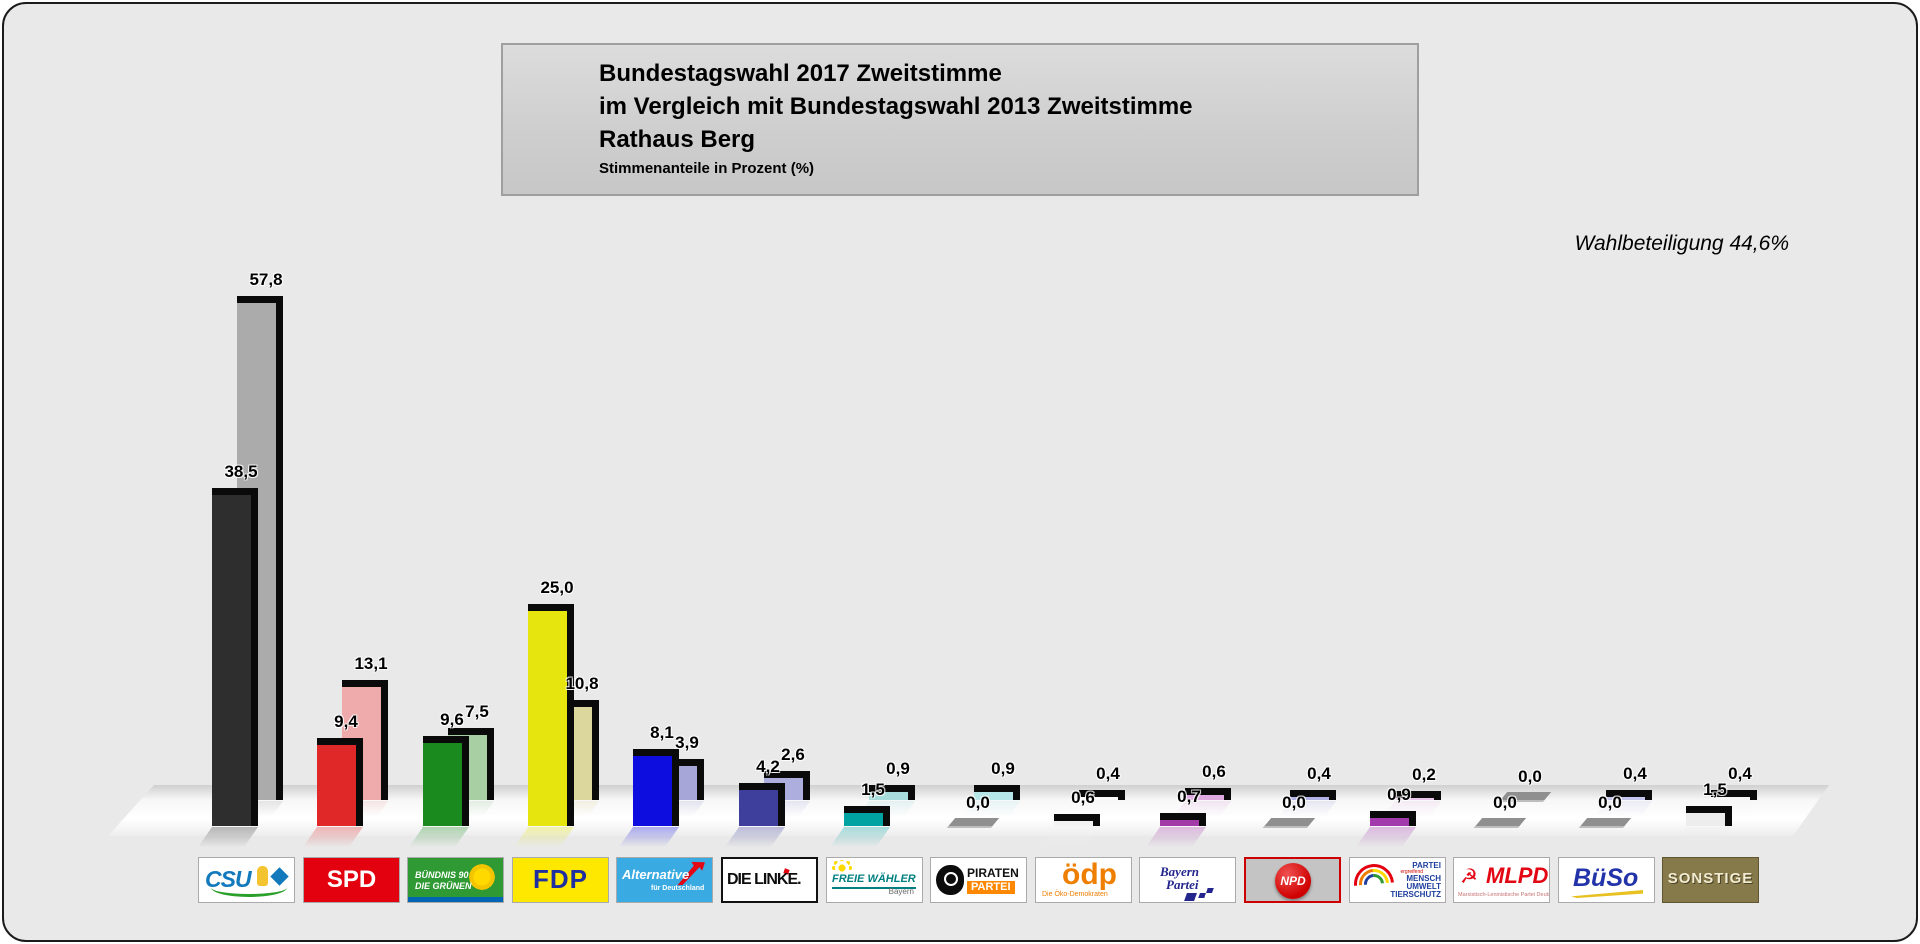 Image resolution: width=1920 pixels, height=944 pixels. What do you see at coordinates (1179, 871) in the screenshot?
I see `legend-text-bp-0: Bayern` at bounding box center [1179, 871].